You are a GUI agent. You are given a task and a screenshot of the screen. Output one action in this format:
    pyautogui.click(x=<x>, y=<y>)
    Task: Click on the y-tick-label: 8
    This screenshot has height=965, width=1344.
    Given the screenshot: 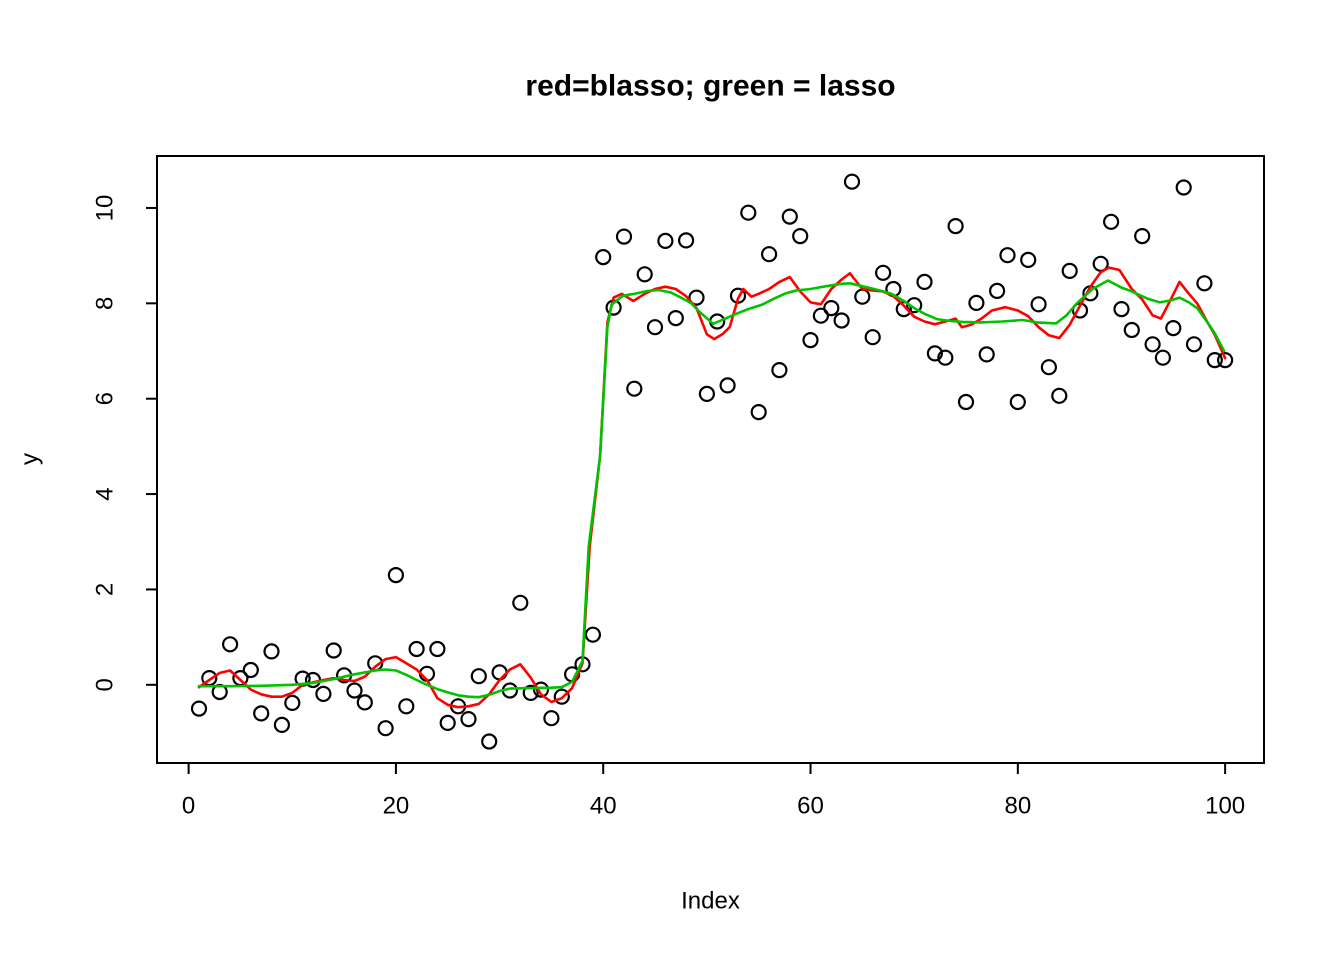 What is the action you would take?
    pyautogui.click(x=105, y=303)
    